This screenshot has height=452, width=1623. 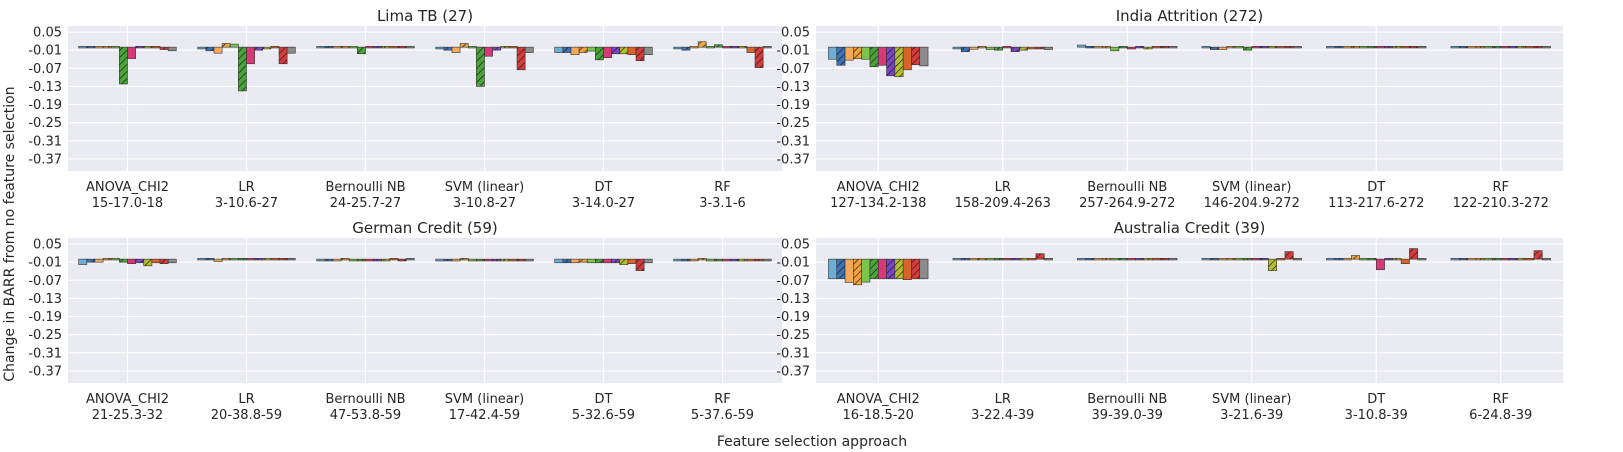 I want to click on x-tick-range-label: 16-18.5-20, so click(x=878, y=415).